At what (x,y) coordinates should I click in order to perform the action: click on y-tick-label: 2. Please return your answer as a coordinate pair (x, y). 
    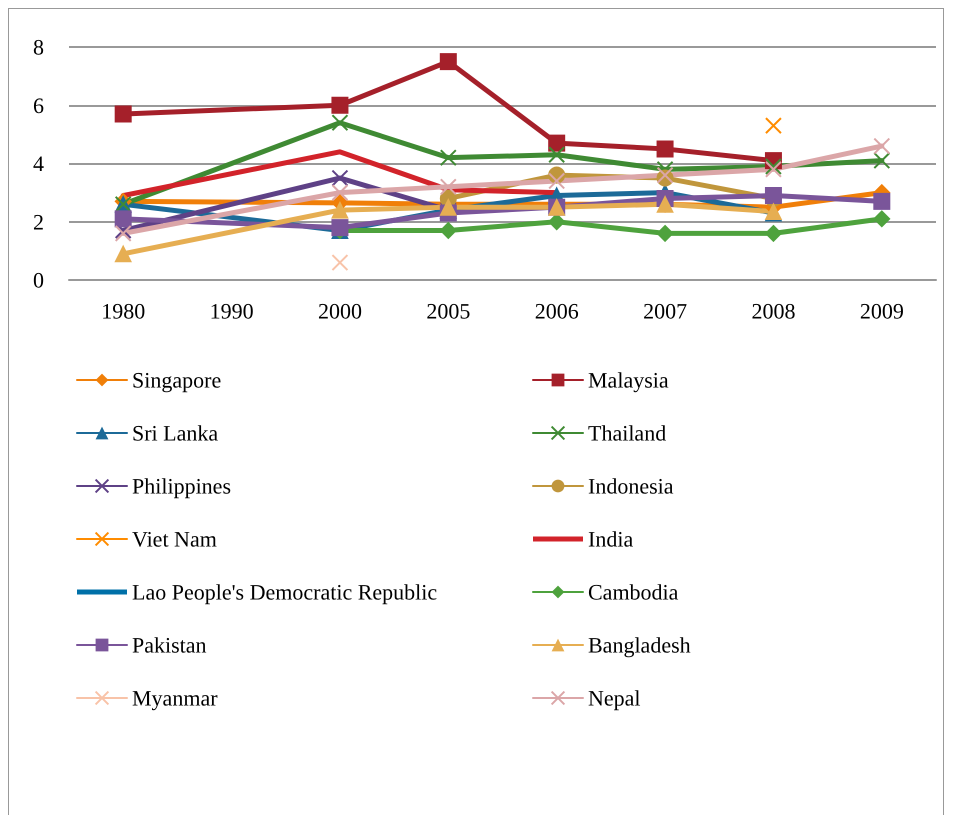
    Looking at the image, I should click on (38, 221).